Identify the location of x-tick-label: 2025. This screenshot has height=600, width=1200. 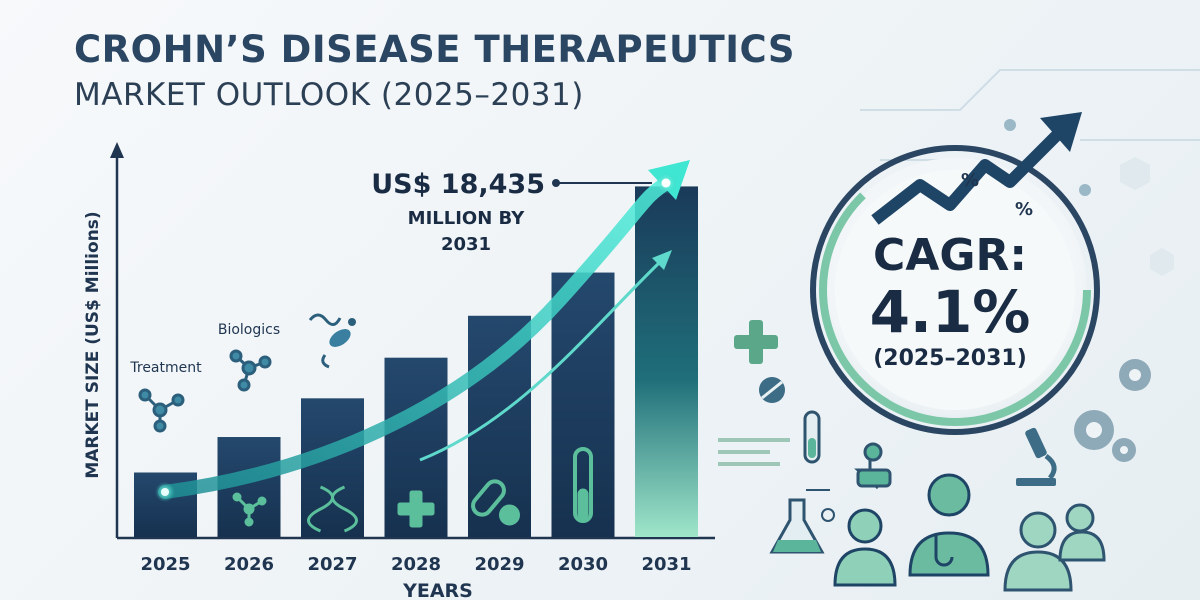
(165, 564).